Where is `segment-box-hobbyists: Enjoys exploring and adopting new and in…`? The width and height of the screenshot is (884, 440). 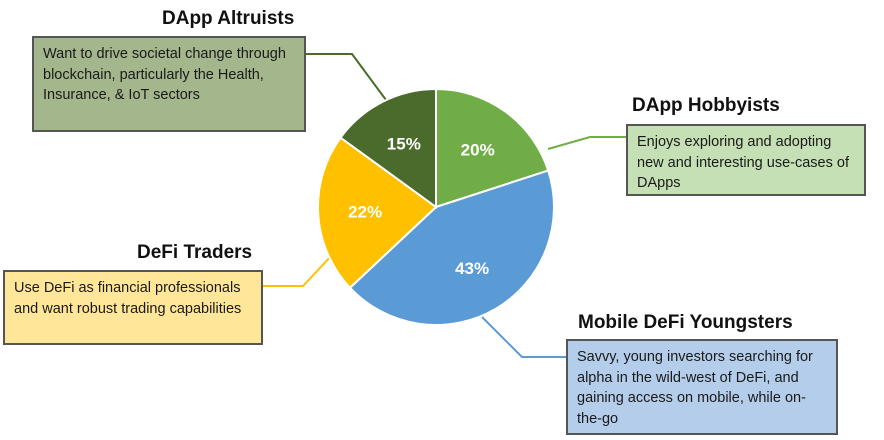 segment-box-hobbyists: Enjoys exploring and adopting new and in… is located at coordinates (746, 160).